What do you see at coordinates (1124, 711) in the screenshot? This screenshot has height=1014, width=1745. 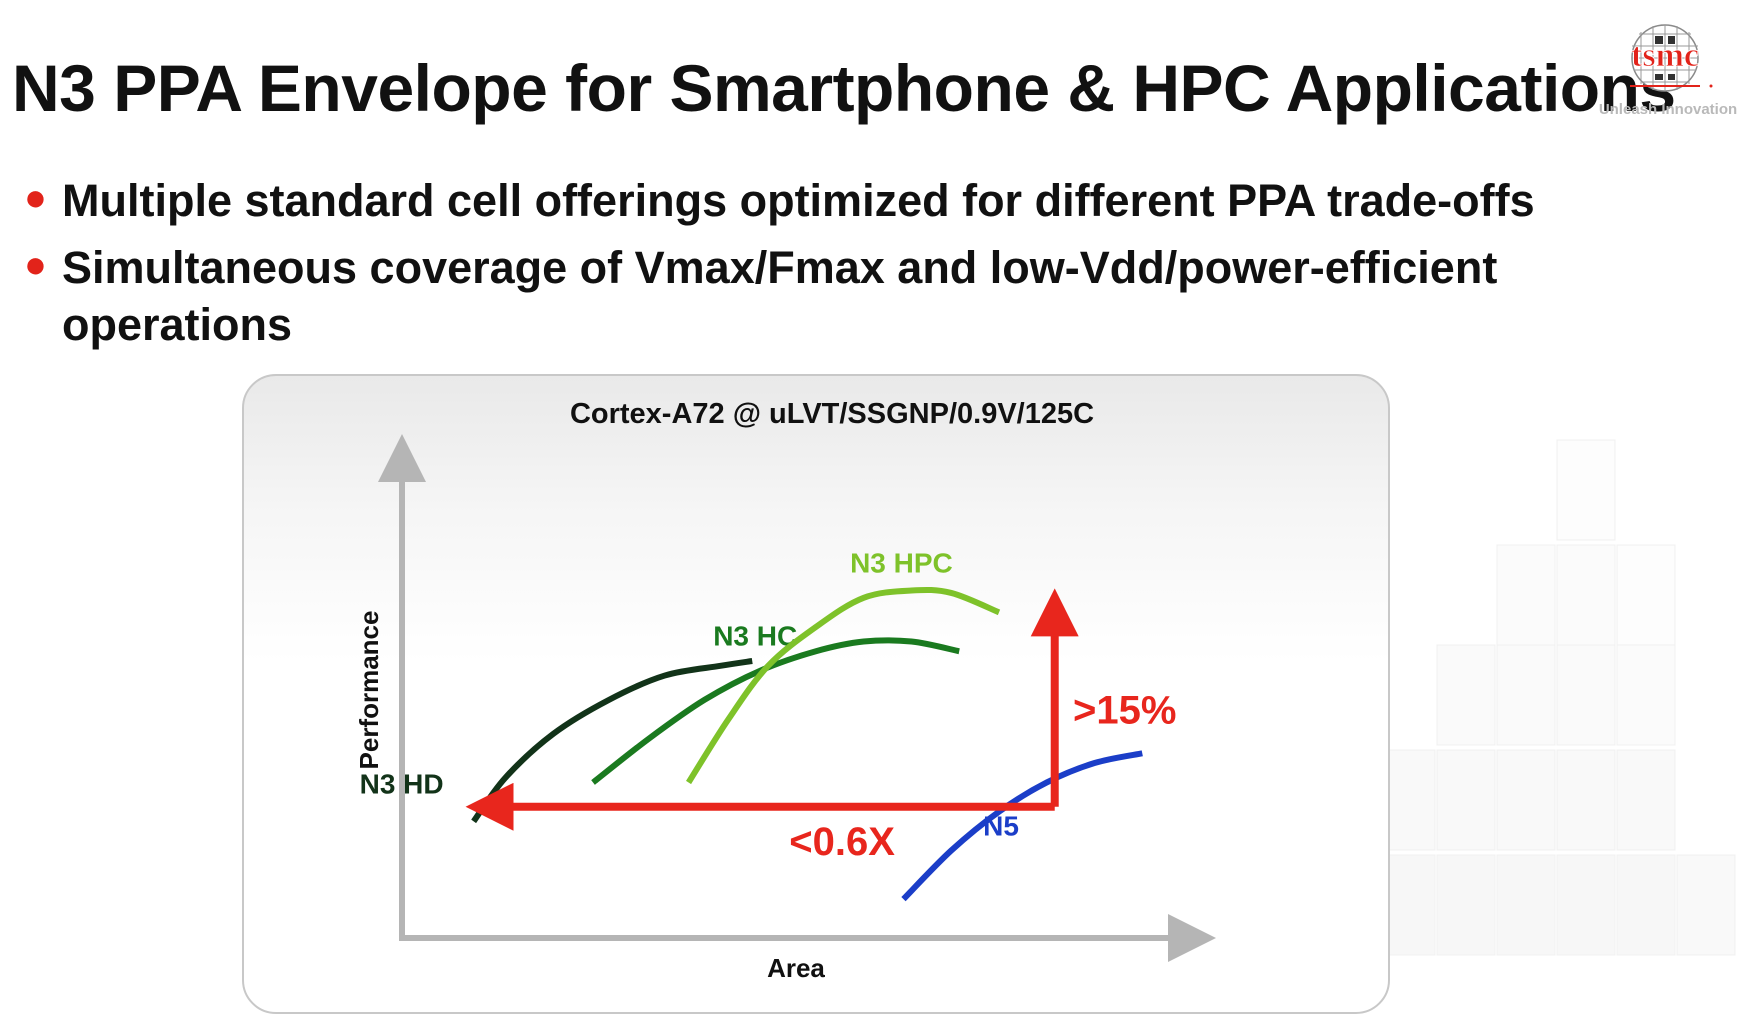 I see `annotation-label: >15%` at bounding box center [1124, 711].